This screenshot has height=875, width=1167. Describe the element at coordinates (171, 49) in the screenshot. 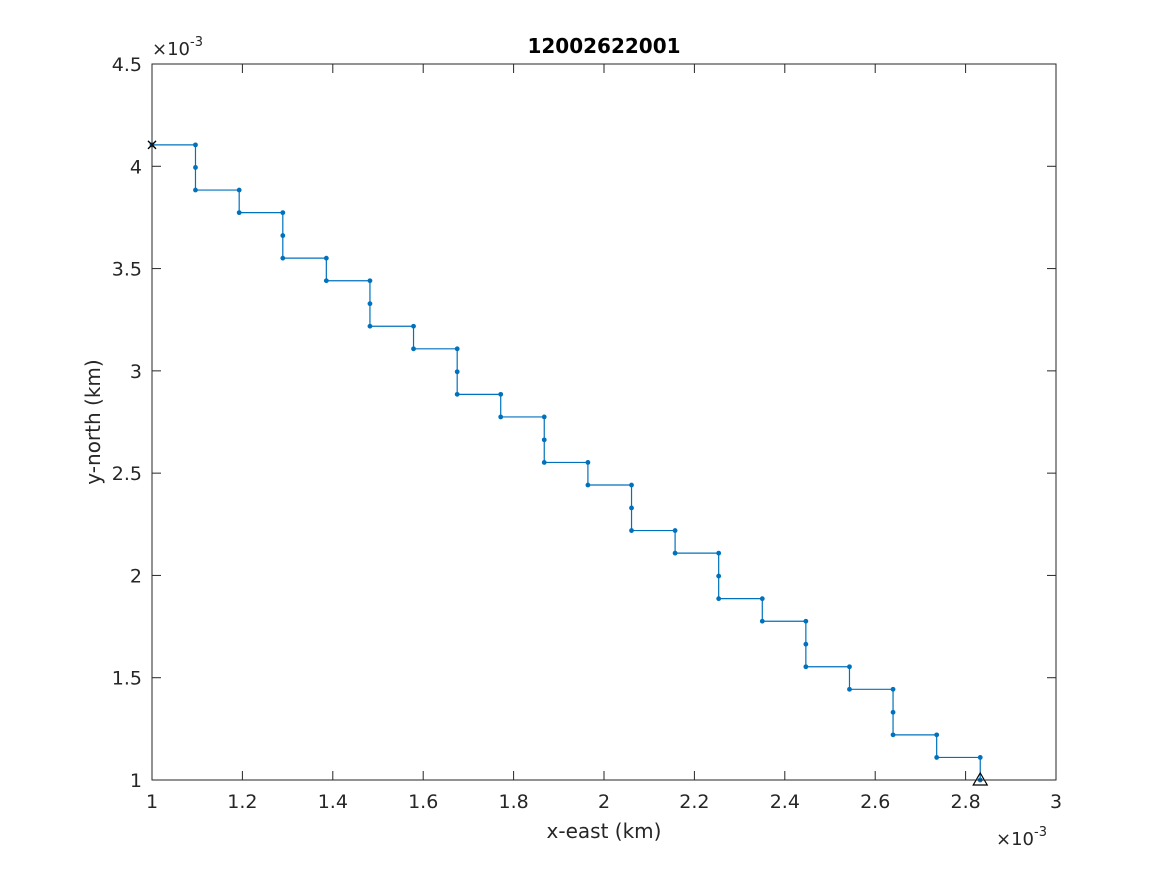

I see `y-exponent-base: ×10` at that location.